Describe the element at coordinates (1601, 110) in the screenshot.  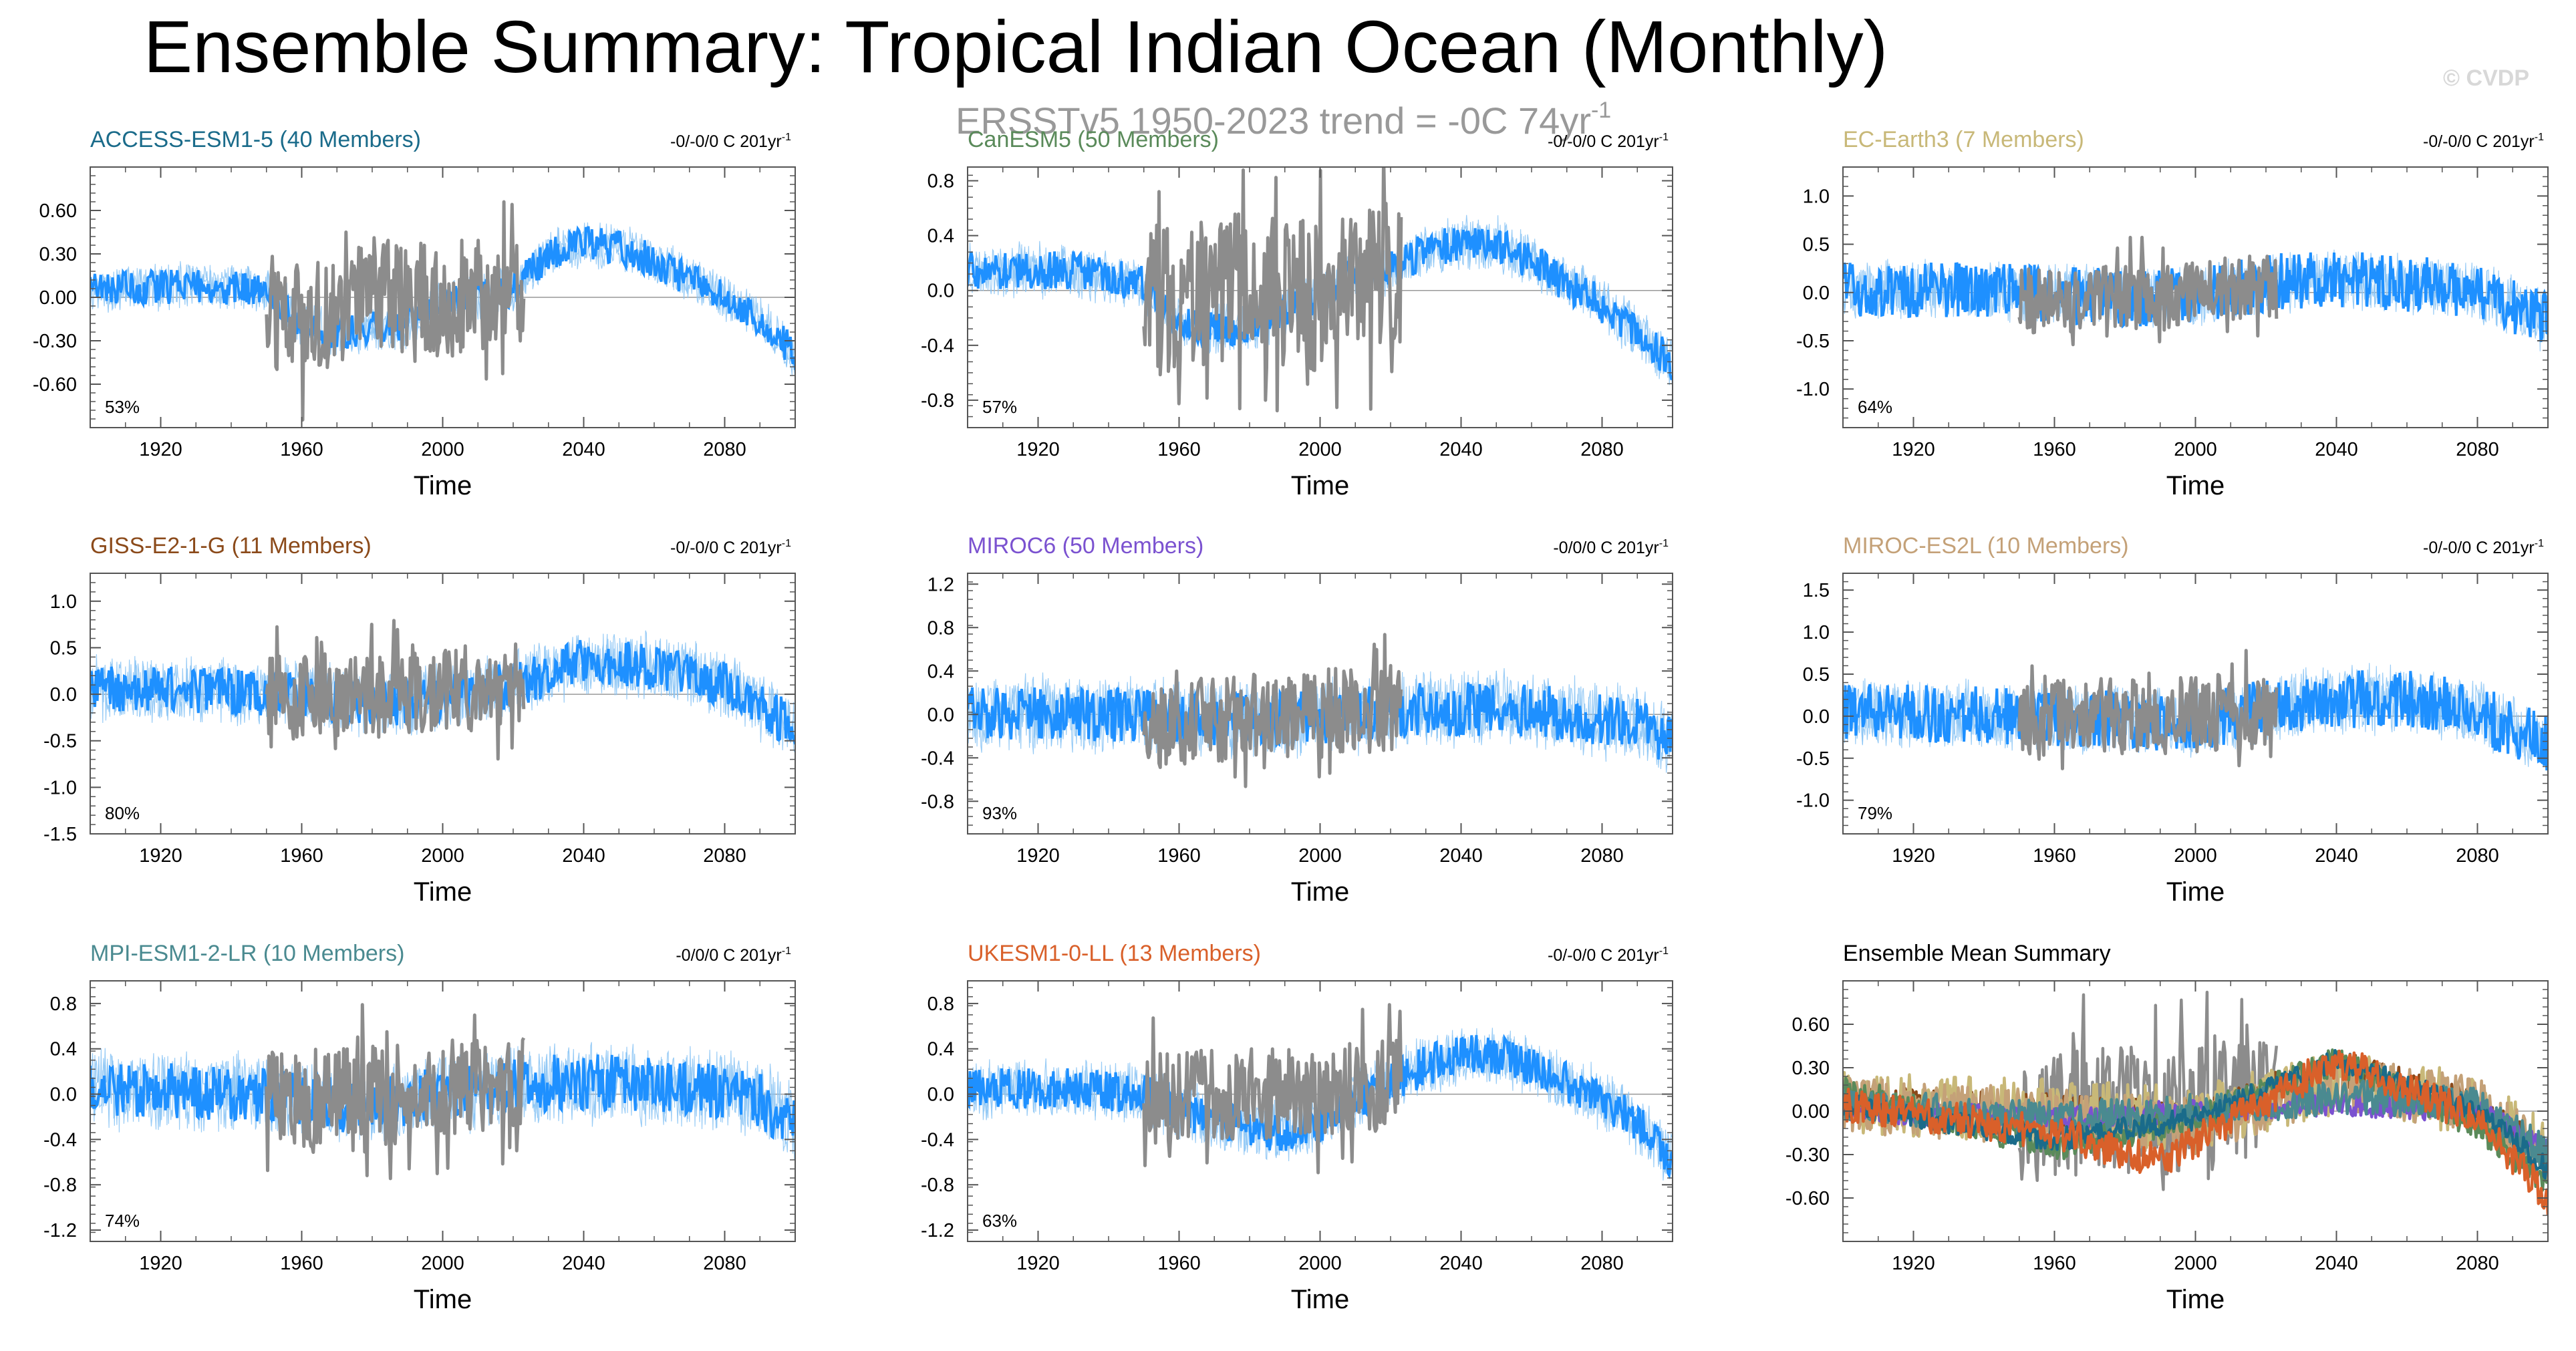
I see `obs-trend-sup: -1` at that location.